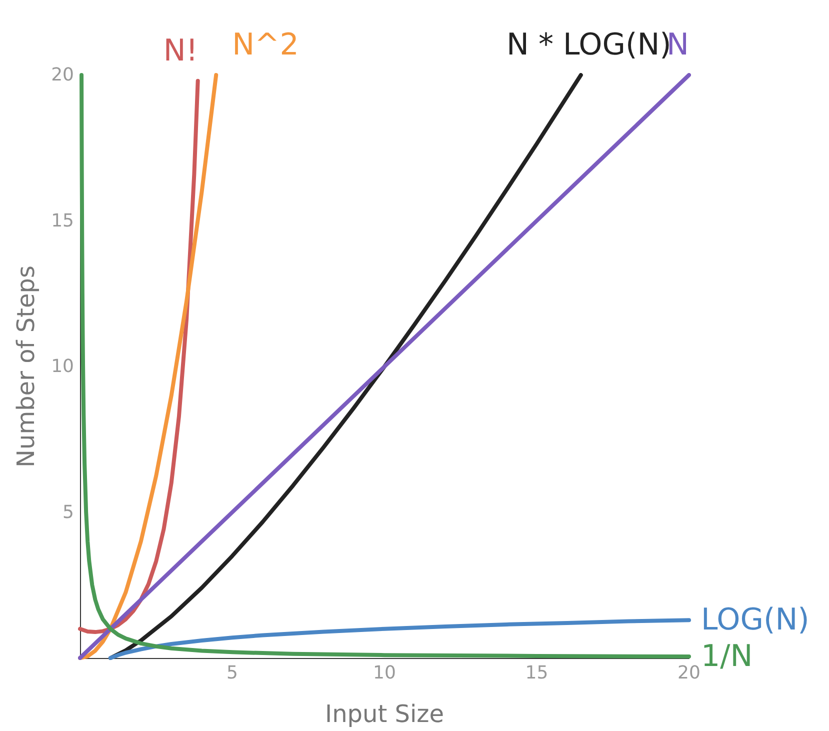 This screenshot has width=829, height=731. Describe the element at coordinates (68, 512) in the screenshot. I see `y-tick-label: 5` at that location.